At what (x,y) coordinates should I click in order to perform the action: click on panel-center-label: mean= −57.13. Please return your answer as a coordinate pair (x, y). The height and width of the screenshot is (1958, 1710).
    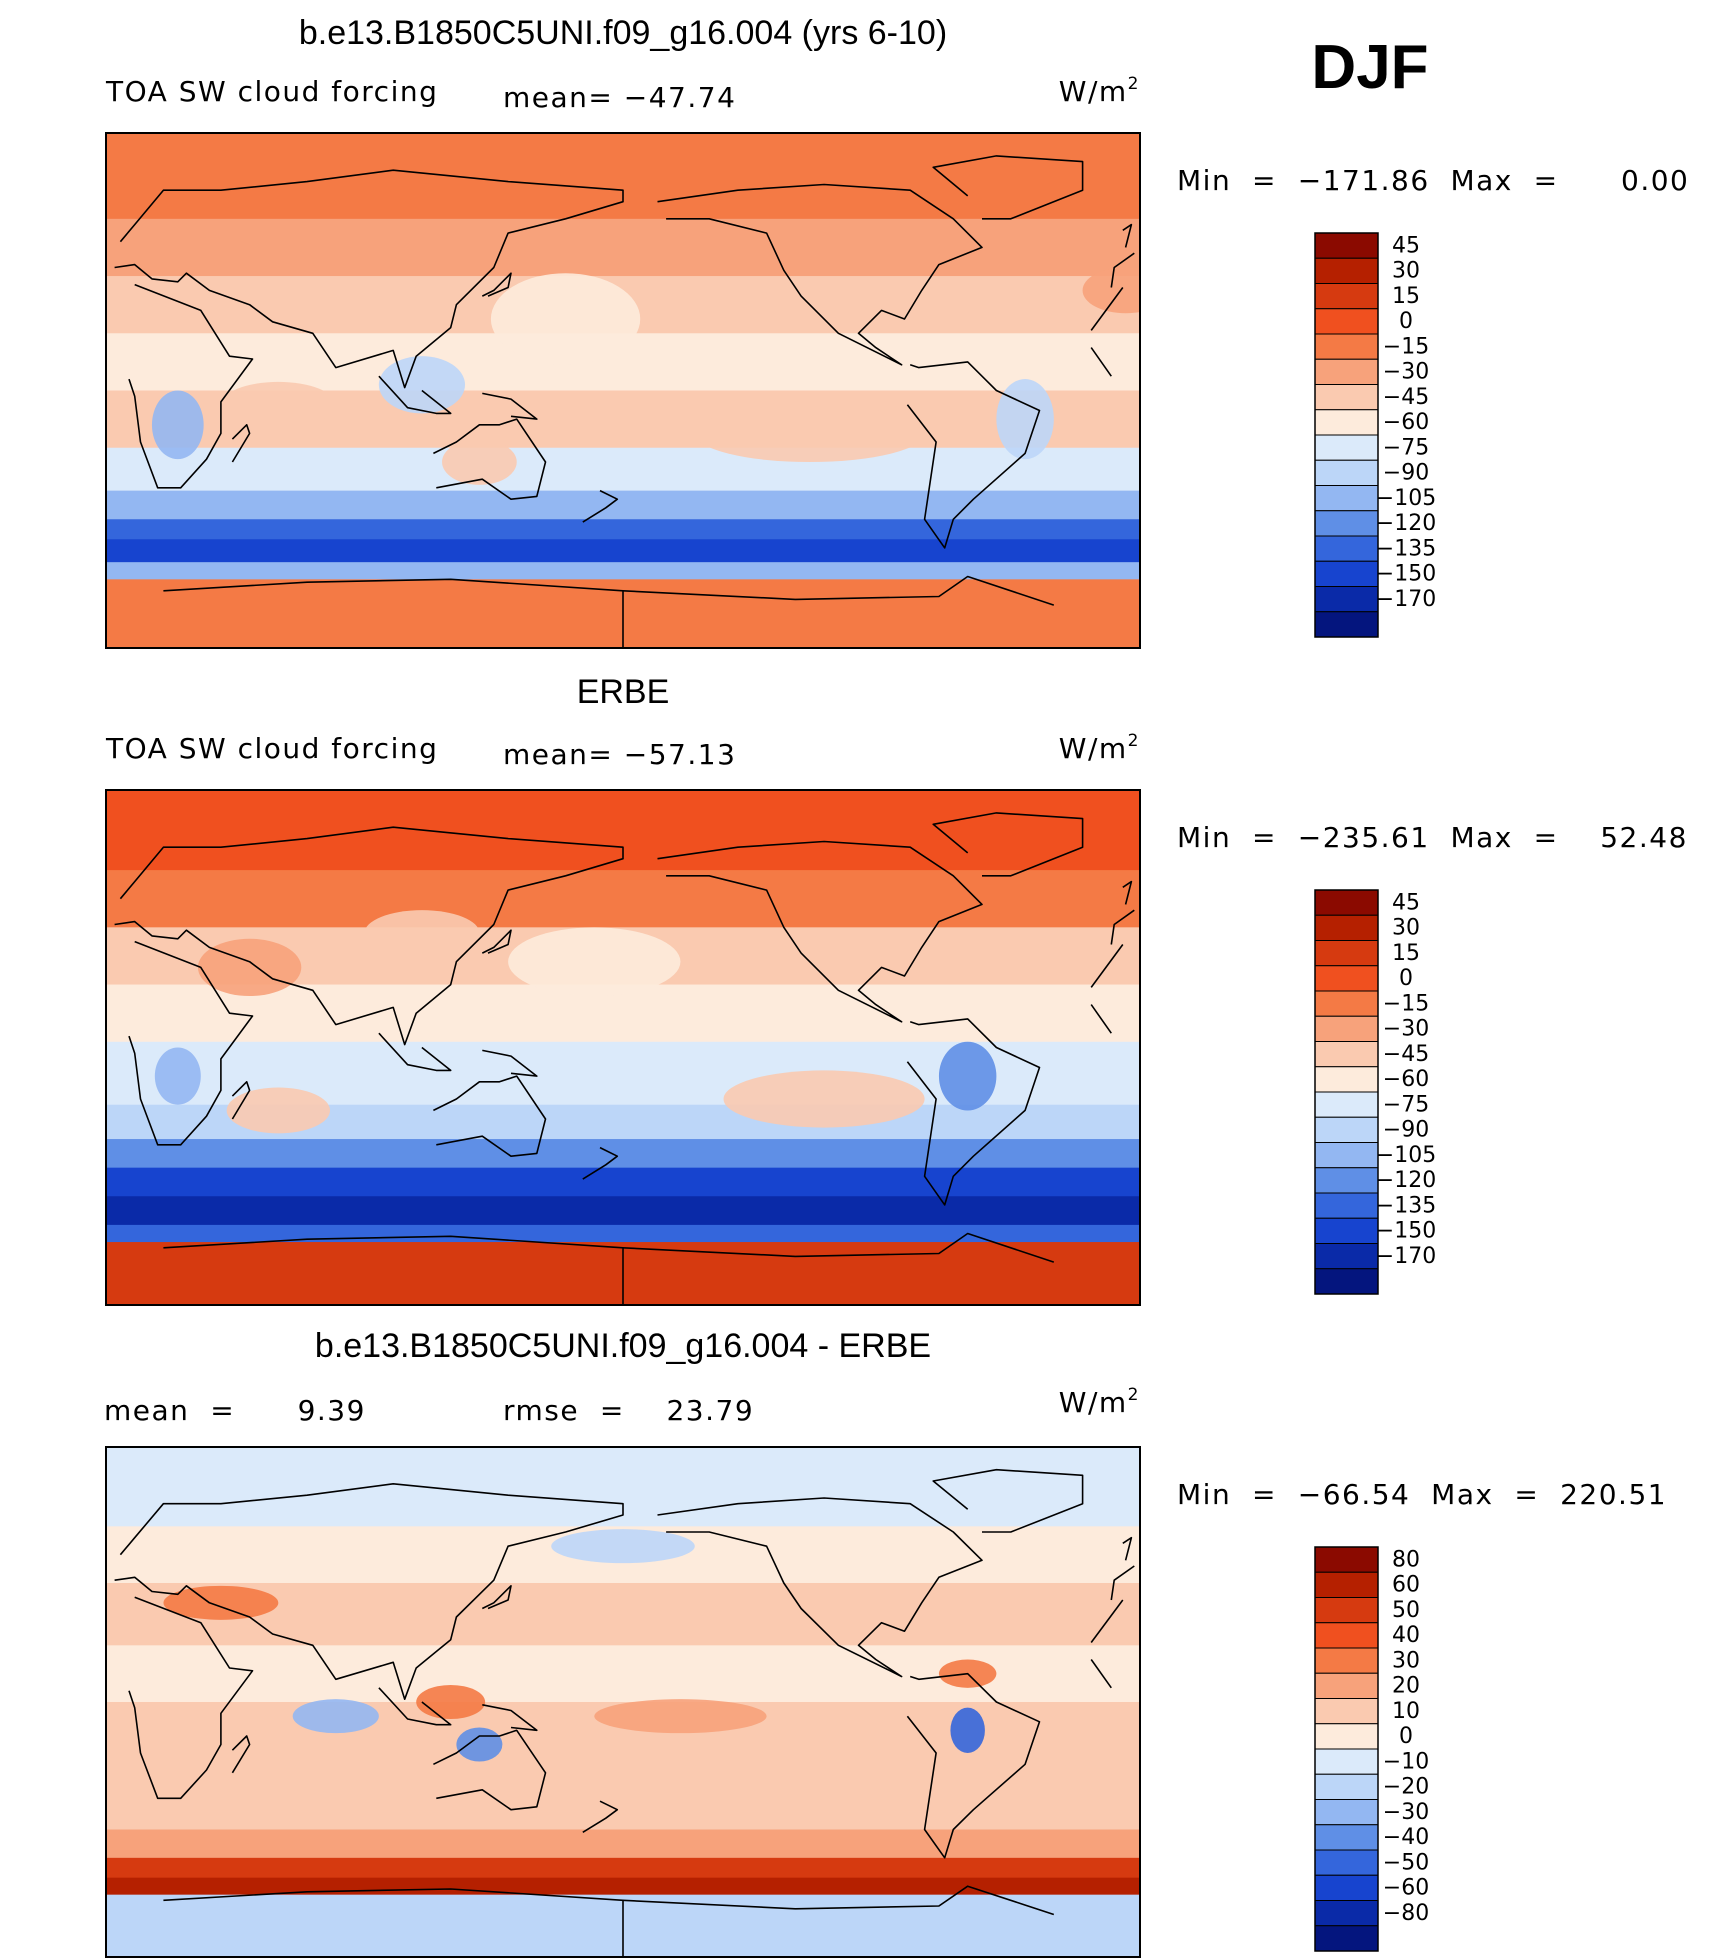
    Looking at the image, I should click on (619, 754).